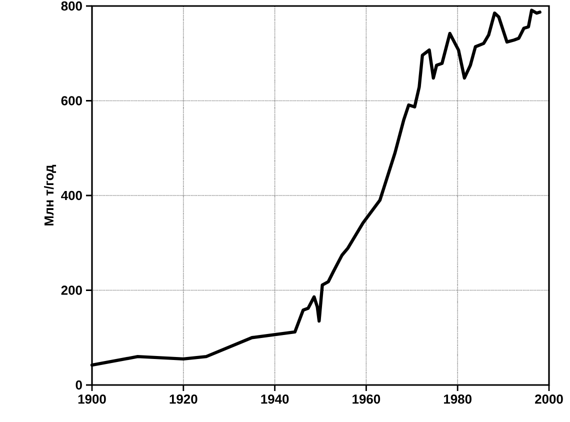 The width and height of the screenshot is (570, 422). What do you see at coordinates (71, 290) in the screenshot?
I see `y-tick-label: 200` at bounding box center [71, 290].